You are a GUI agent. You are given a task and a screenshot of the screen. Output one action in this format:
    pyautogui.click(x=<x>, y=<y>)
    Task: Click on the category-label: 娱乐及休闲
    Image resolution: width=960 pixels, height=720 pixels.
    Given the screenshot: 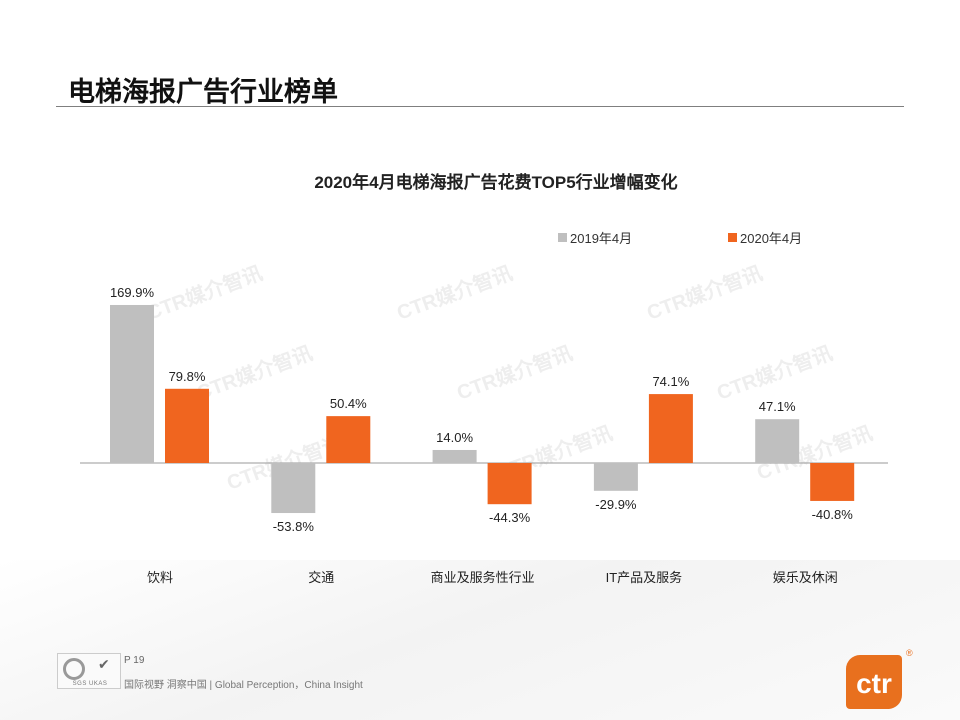 What is the action you would take?
    pyautogui.click(x=805, y=577)
    